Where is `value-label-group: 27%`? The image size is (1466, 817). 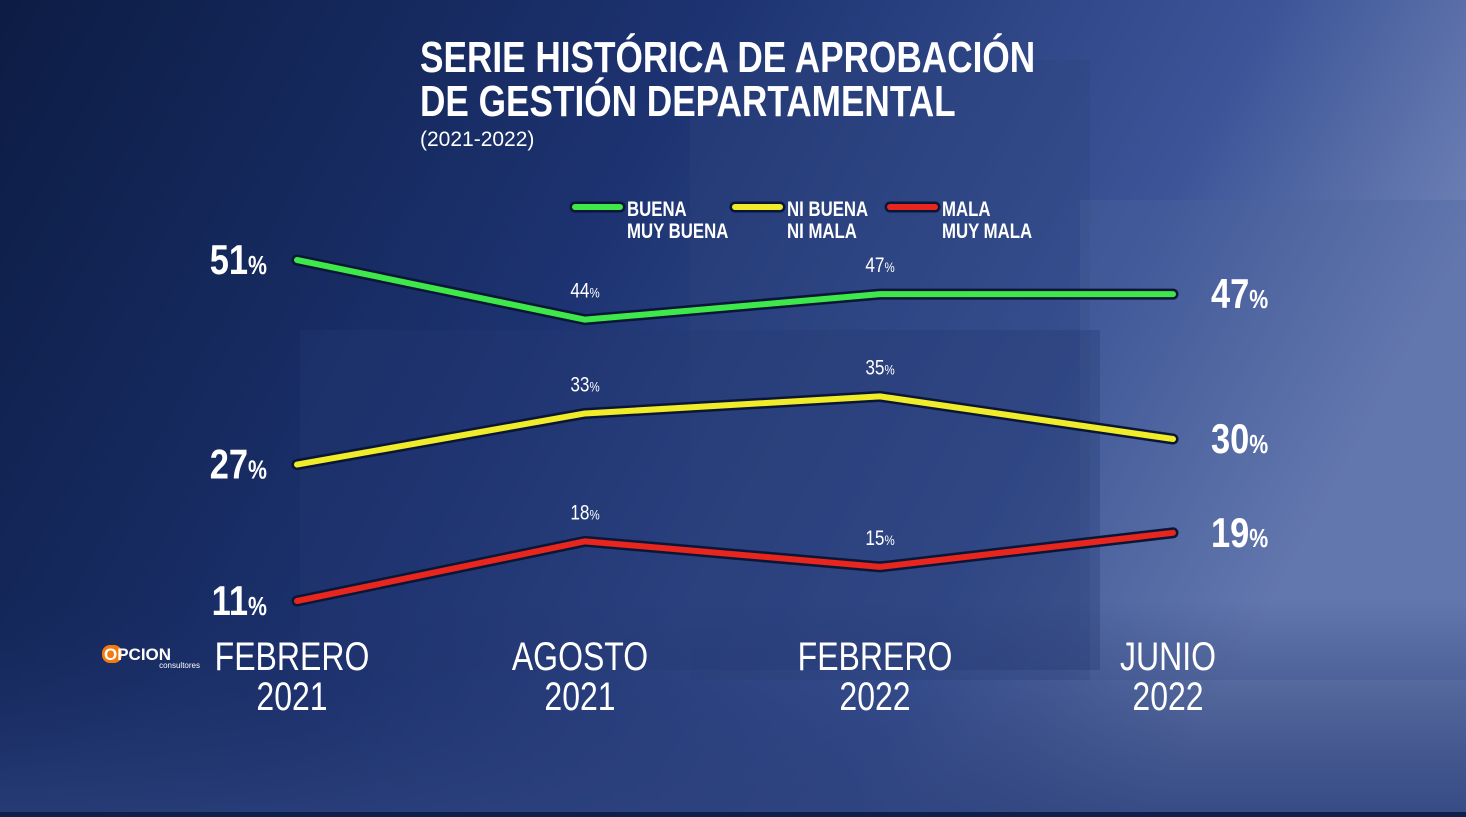 value-label-group: 27% is located at coordinates (238, 464).